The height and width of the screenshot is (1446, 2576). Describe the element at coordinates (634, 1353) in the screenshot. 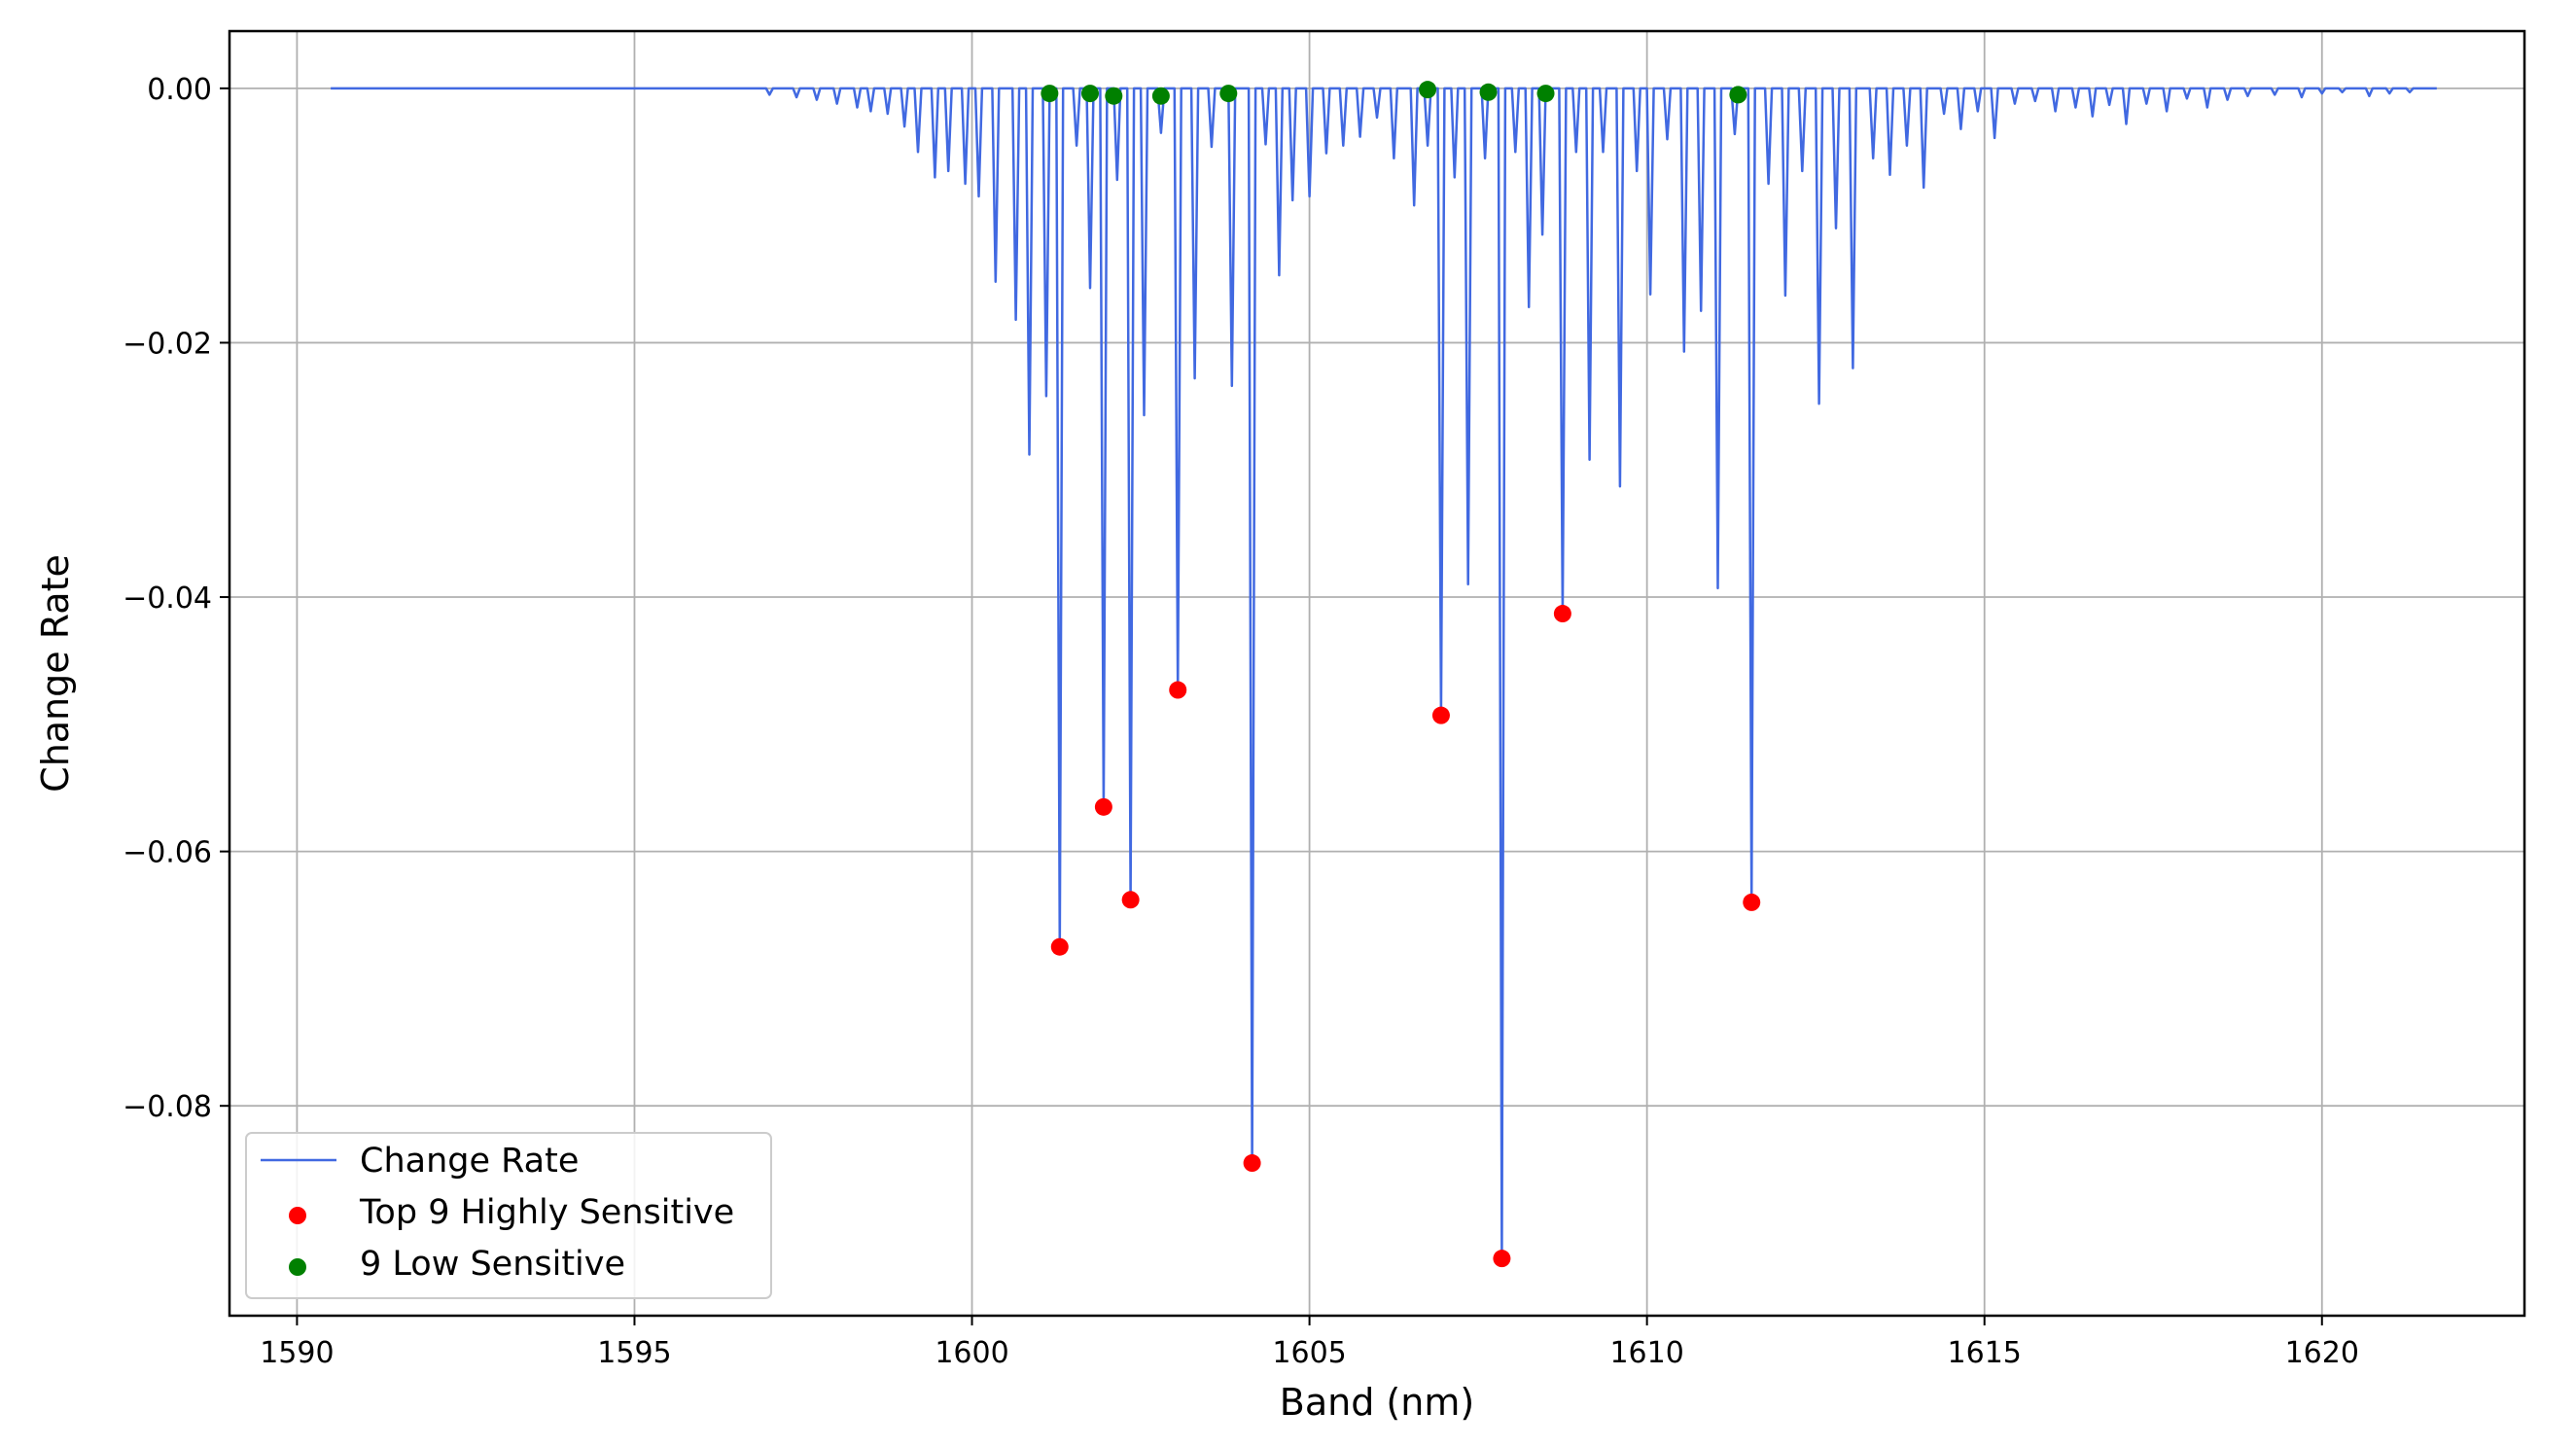

I see `x-tick-label: 1595` at that location.